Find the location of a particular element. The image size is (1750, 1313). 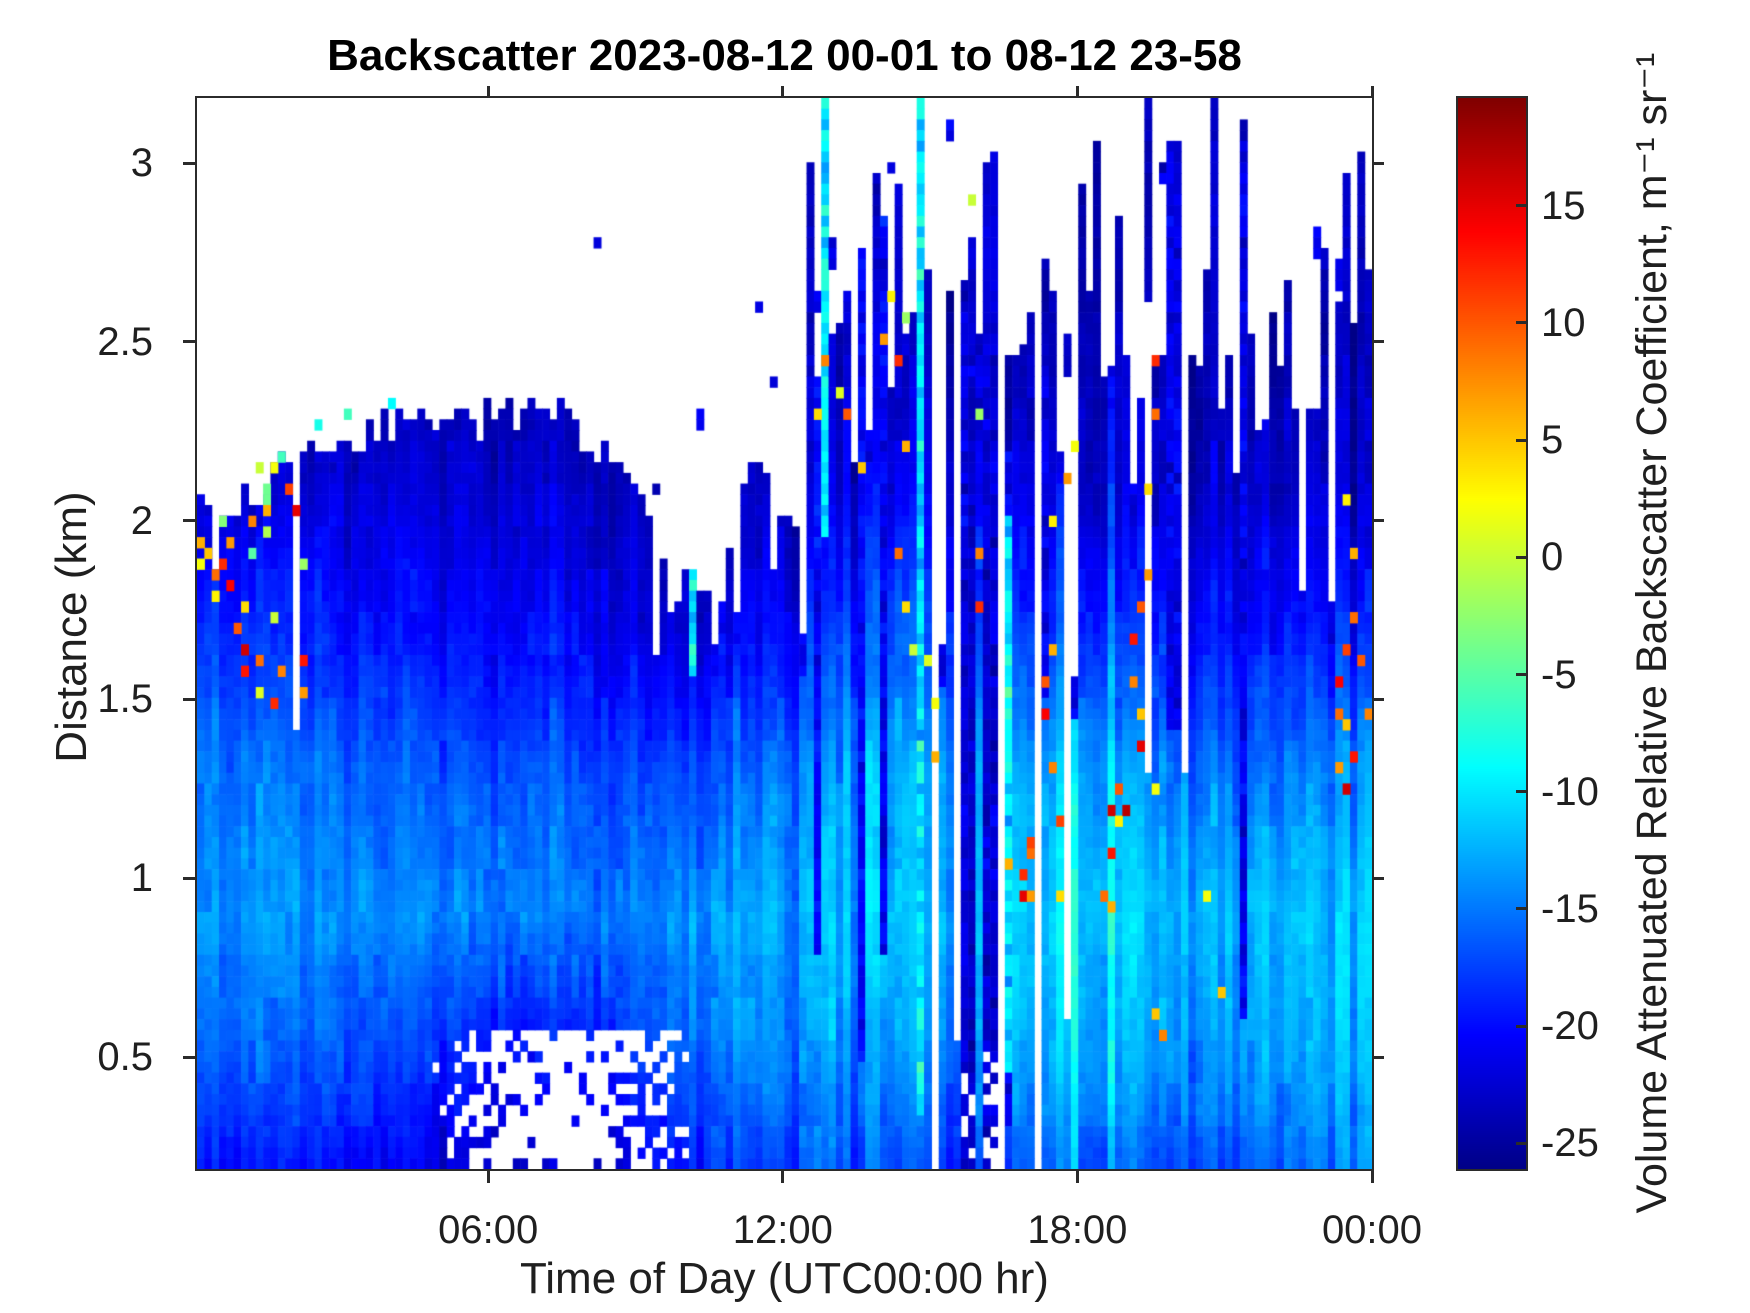

y-axis-label: Distance (km) is located at coordinates (71, 627).